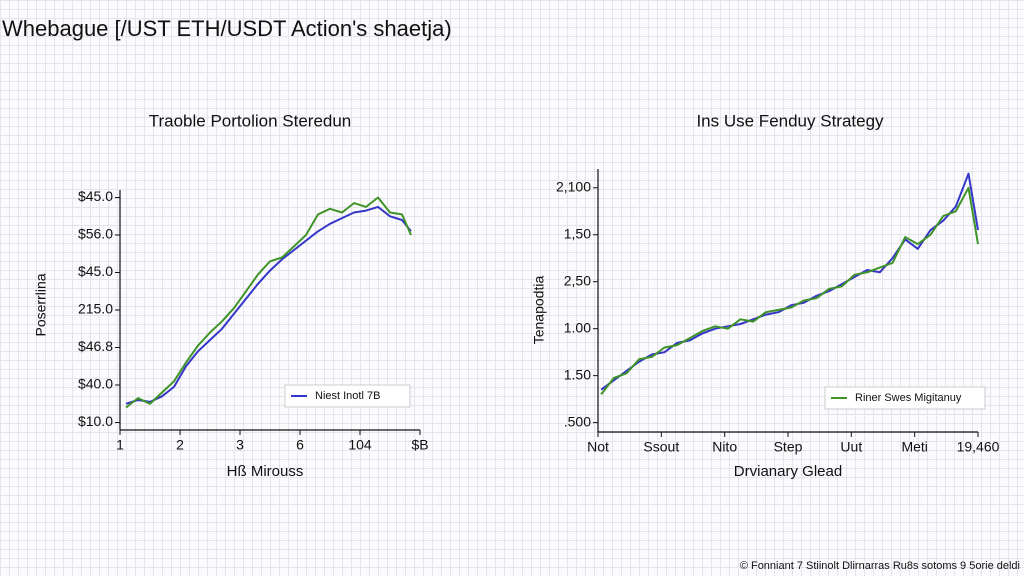 Image resolution: width=1024 pixels, height=576 pixels. What do you see at coordinates (240, 445) in the screenshot?
I see `x-tick-label: 3` at bounding box center [240, 445].